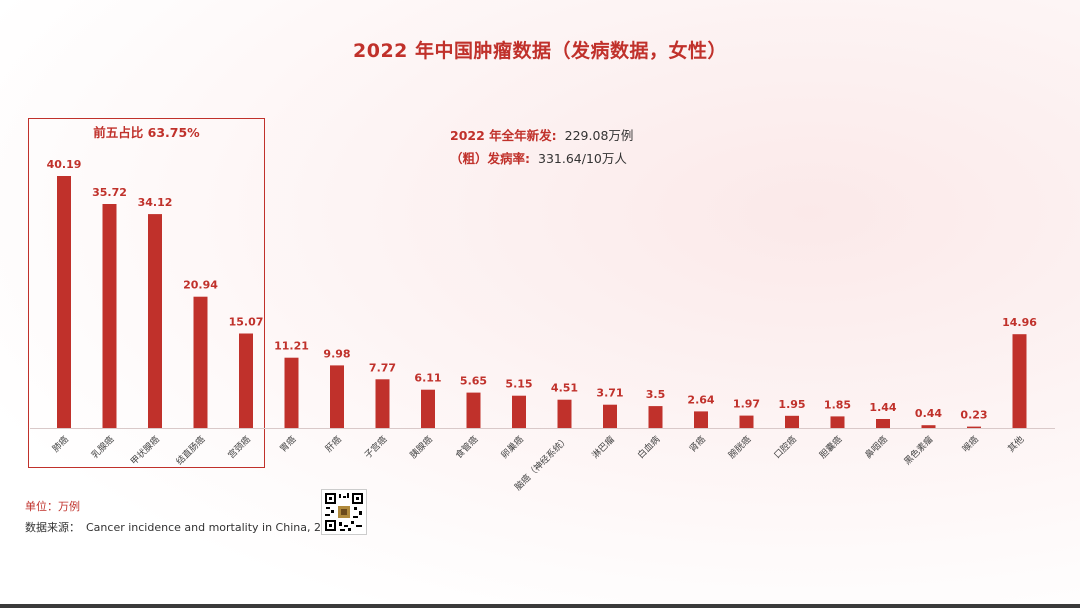 The width and height of the screenshot is (1080, 608). I want to click on category-label-16: 口腔癌, so click(785, 447).